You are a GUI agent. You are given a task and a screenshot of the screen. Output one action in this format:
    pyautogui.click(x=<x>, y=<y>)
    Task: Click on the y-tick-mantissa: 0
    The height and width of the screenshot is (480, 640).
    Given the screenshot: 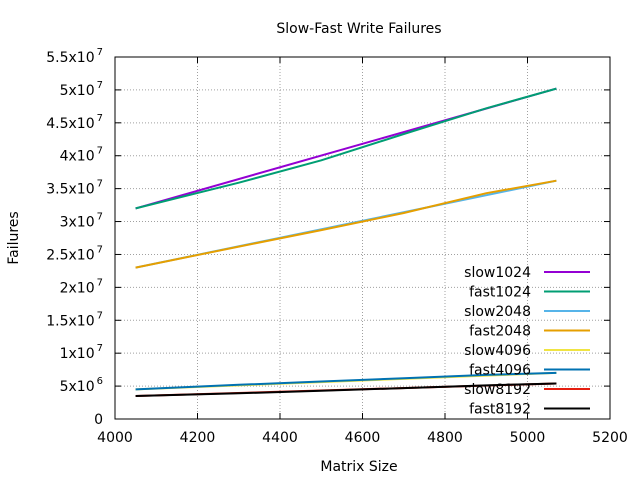 What is the action you would take?
    pyautogui.click(x=98, y=420)
    